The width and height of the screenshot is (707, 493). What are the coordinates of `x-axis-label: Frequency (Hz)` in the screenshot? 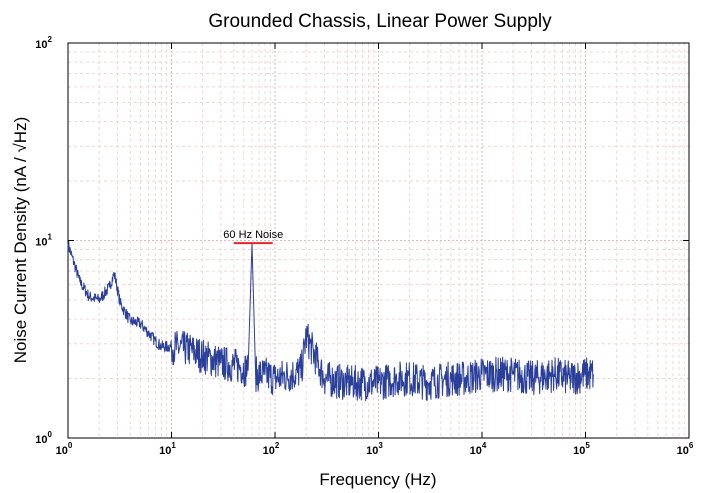 It's located at (377, 479).